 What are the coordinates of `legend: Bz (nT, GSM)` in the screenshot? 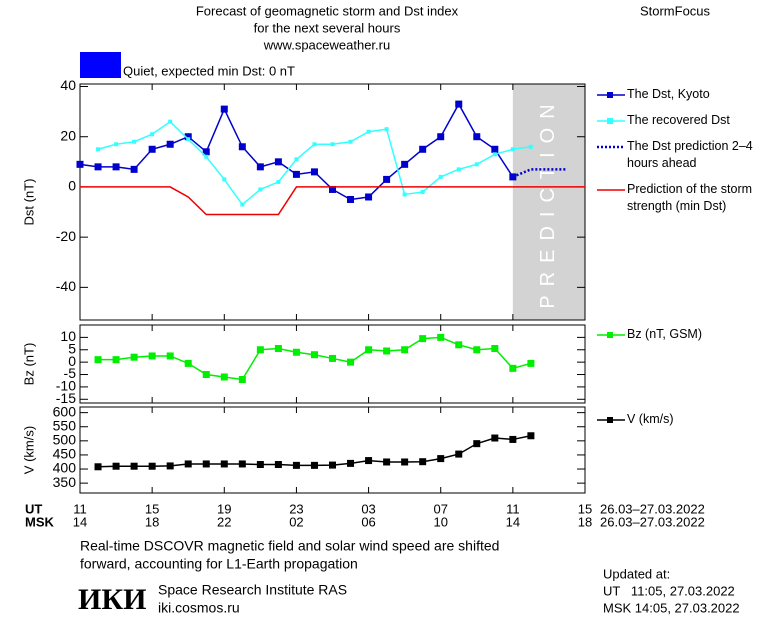 It's located at (677, 339).